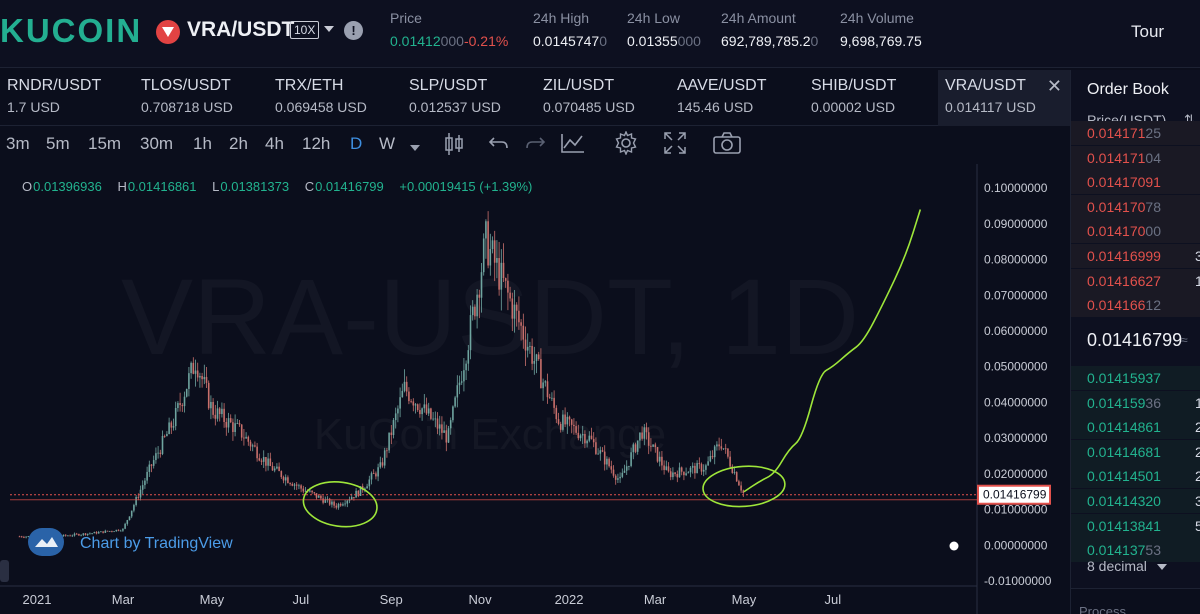 The width and height of the screenshot is (1200, 614). Describe the element at coordinates (454, 146) in the screenshot. I see `candlestick-icon` at that location.